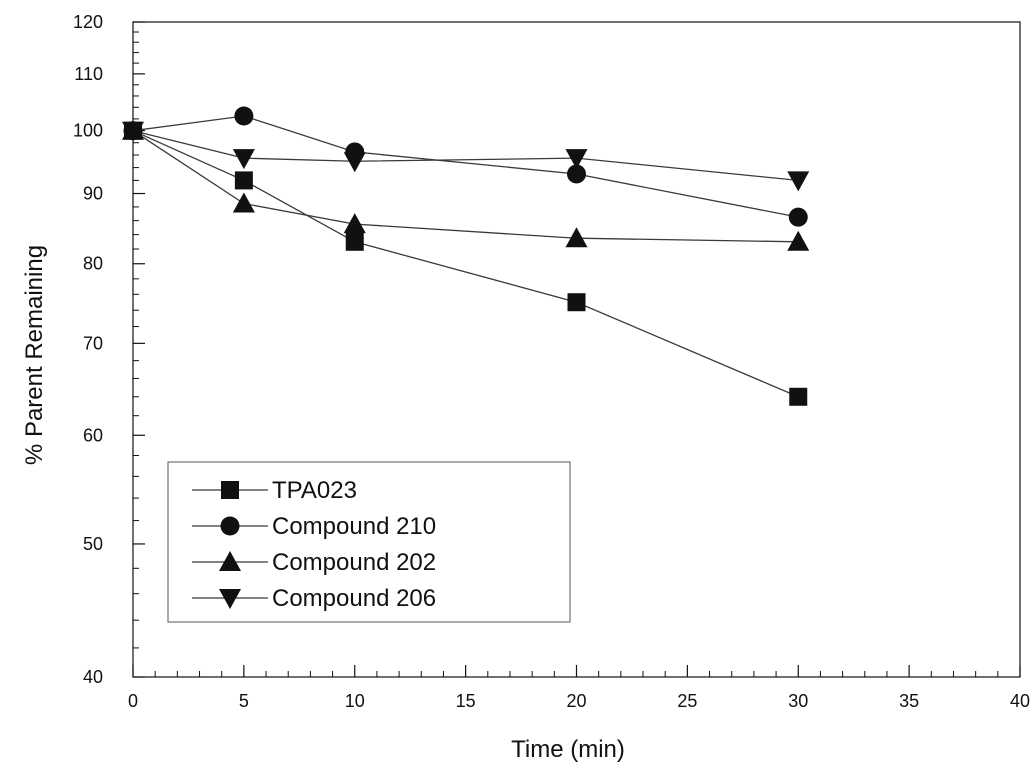 Image resolution: width=1032 pixels, height=769 pixels. What do you see at coordinates (88, 22) in the screenshot?
I see `y-tick-label: 120` at bounding box center [88, 22].